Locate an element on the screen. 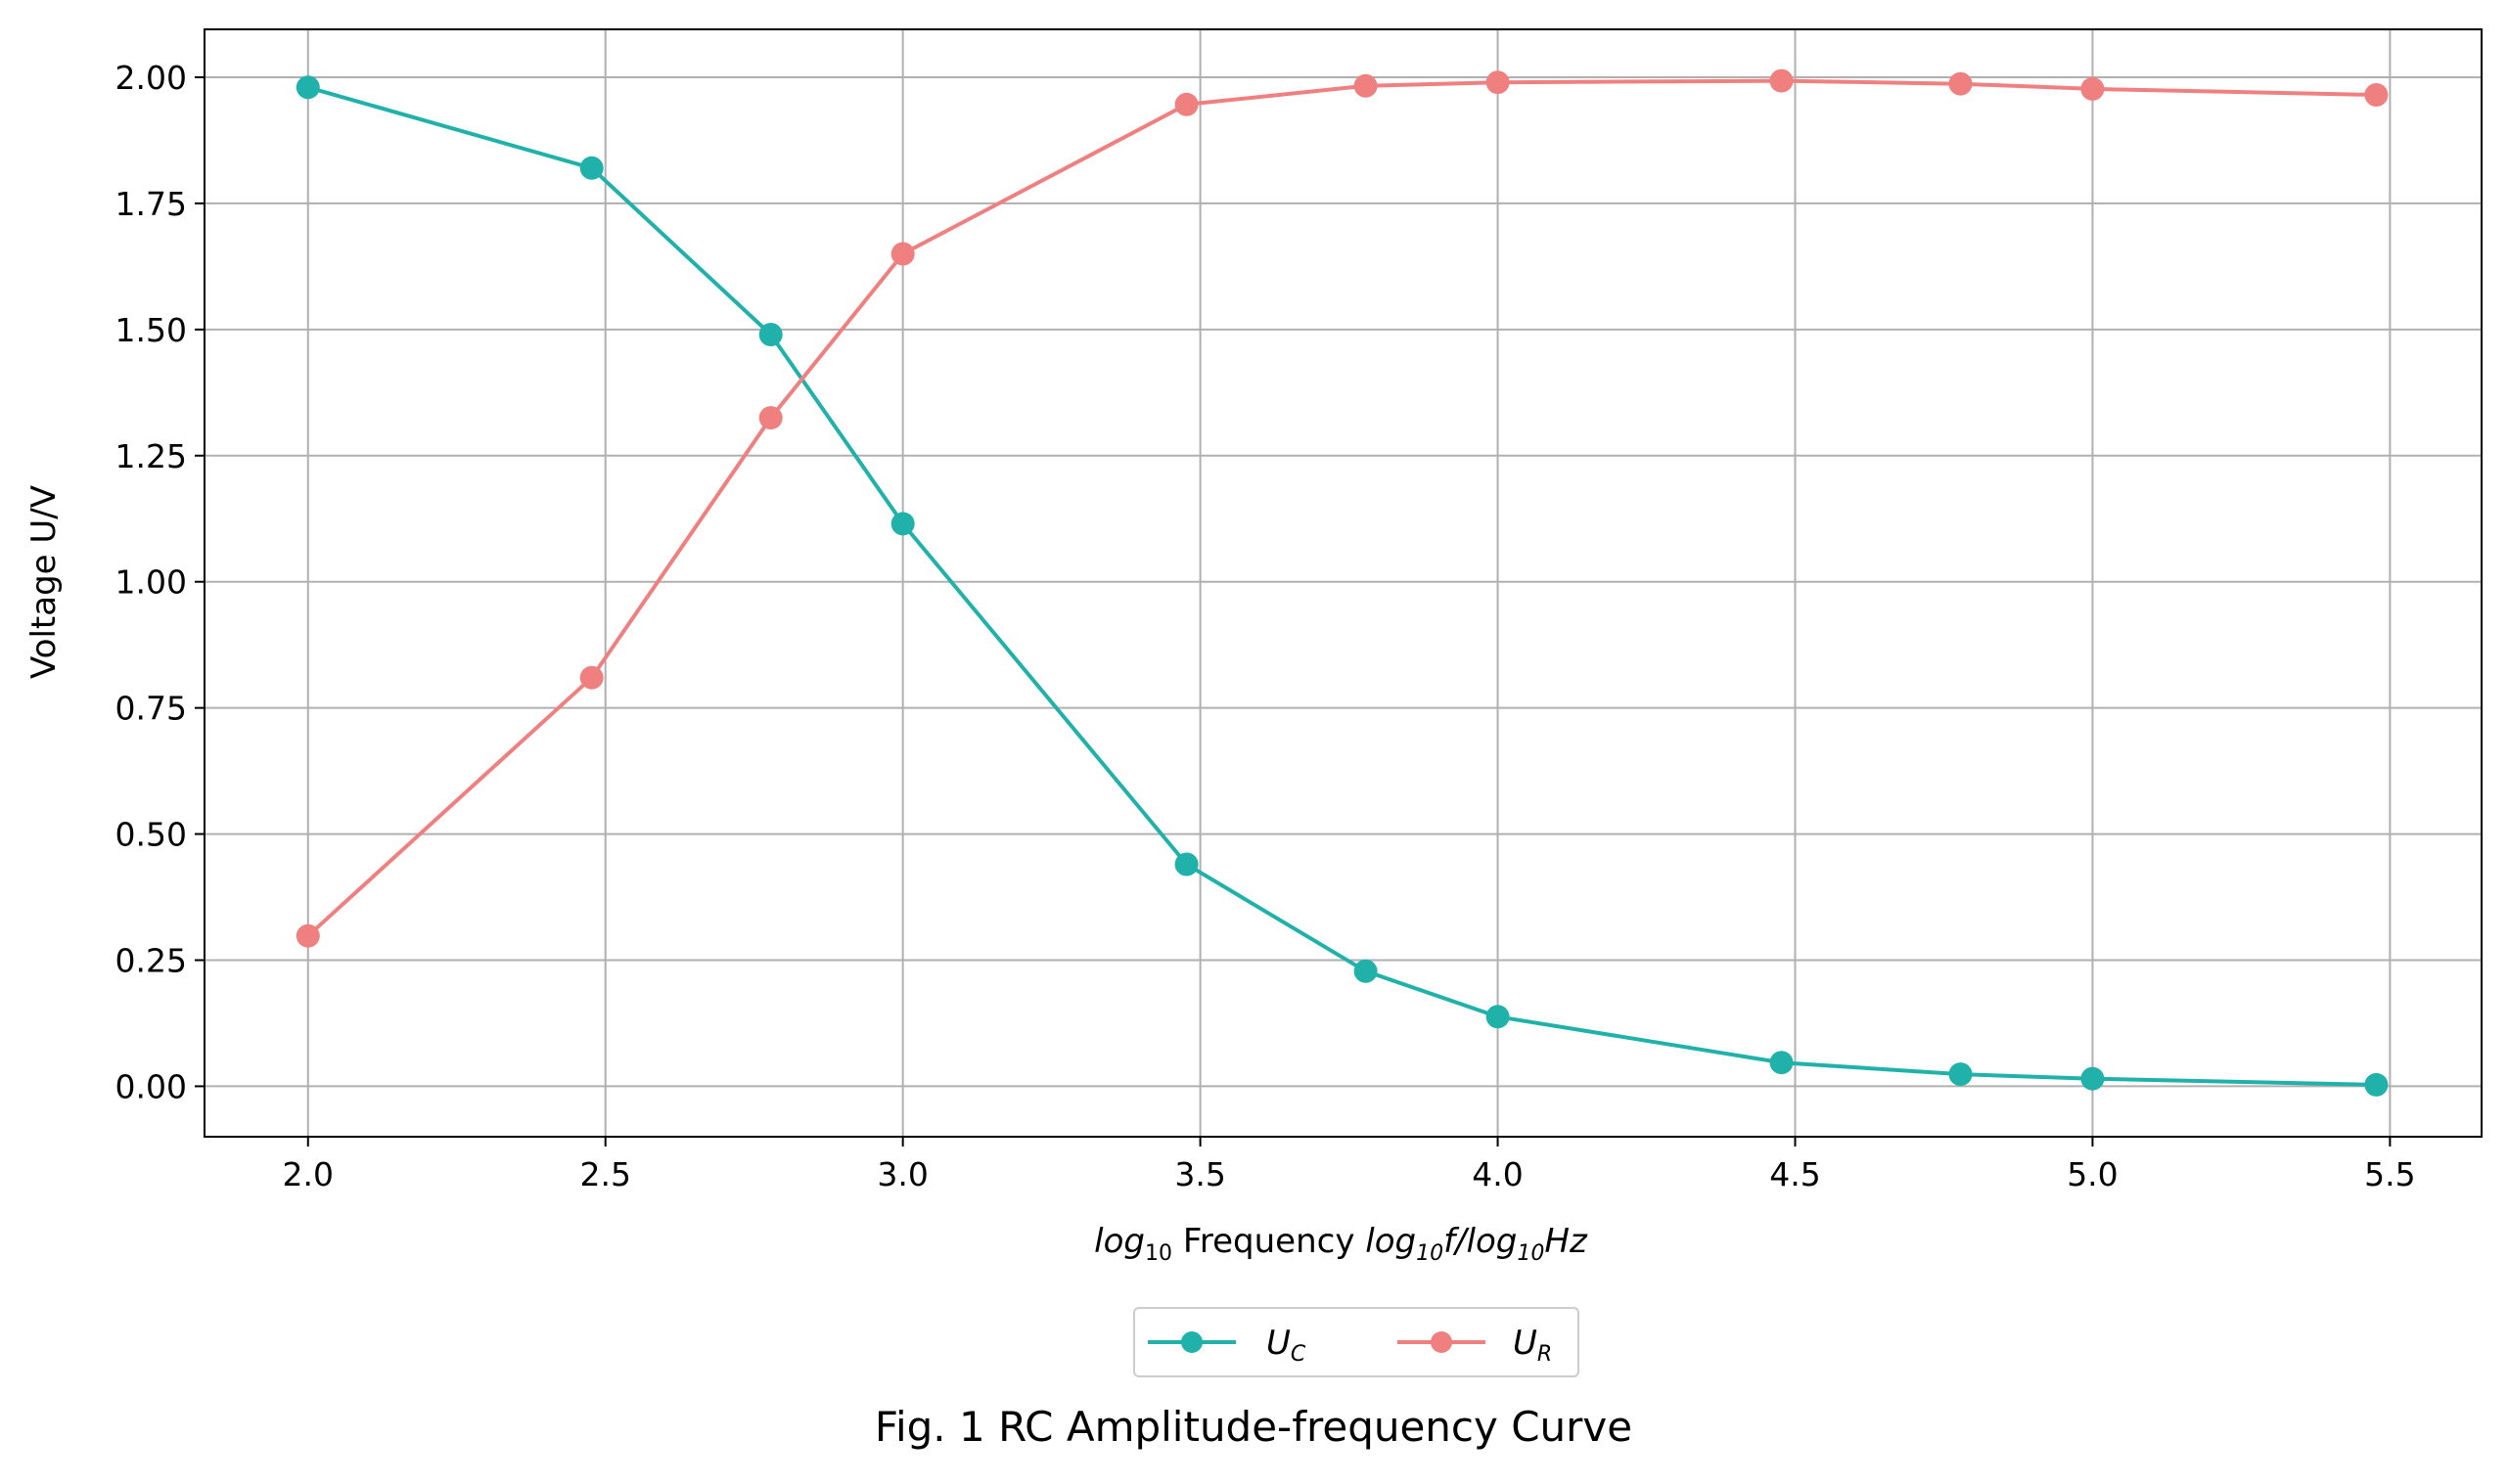  x-tick-label: 2.0 is located at coordinates (308, 1174).